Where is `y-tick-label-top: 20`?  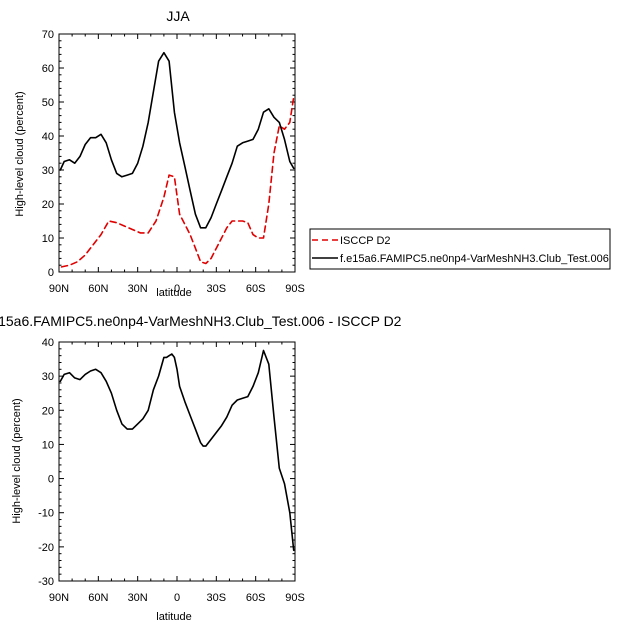 y-tick-label-top: 20 is located at coordinates (48, 205).